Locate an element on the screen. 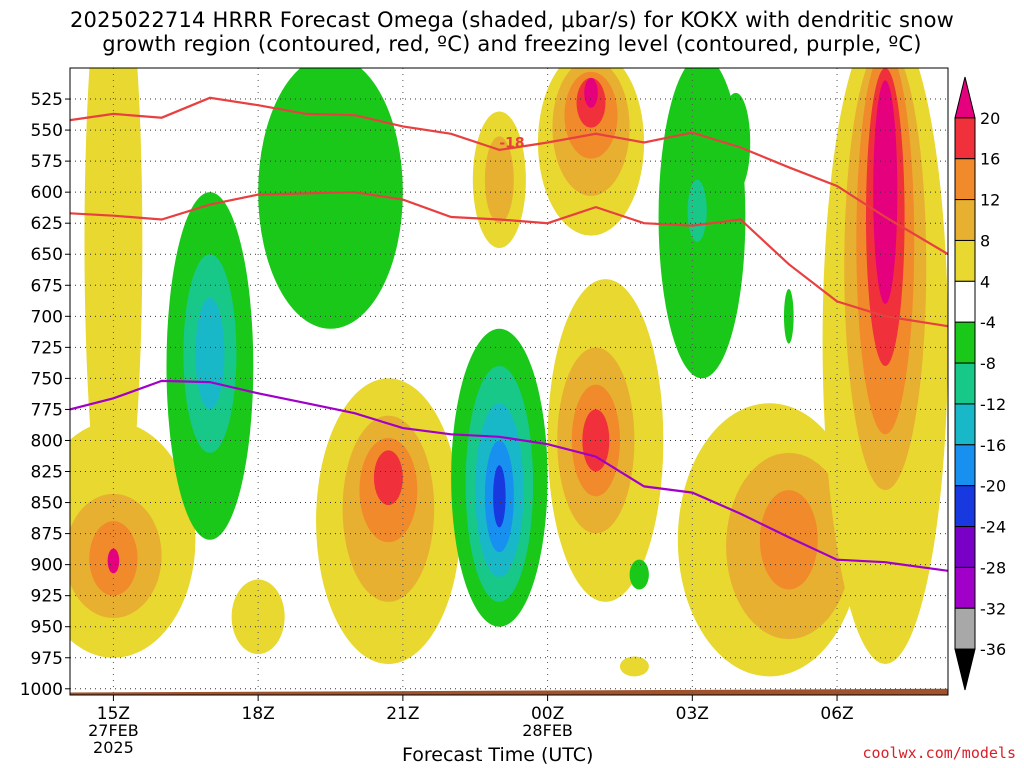 This screenshot has width=1024, height=768. colorbar-label: 20 is located at coordinates (990, 118).